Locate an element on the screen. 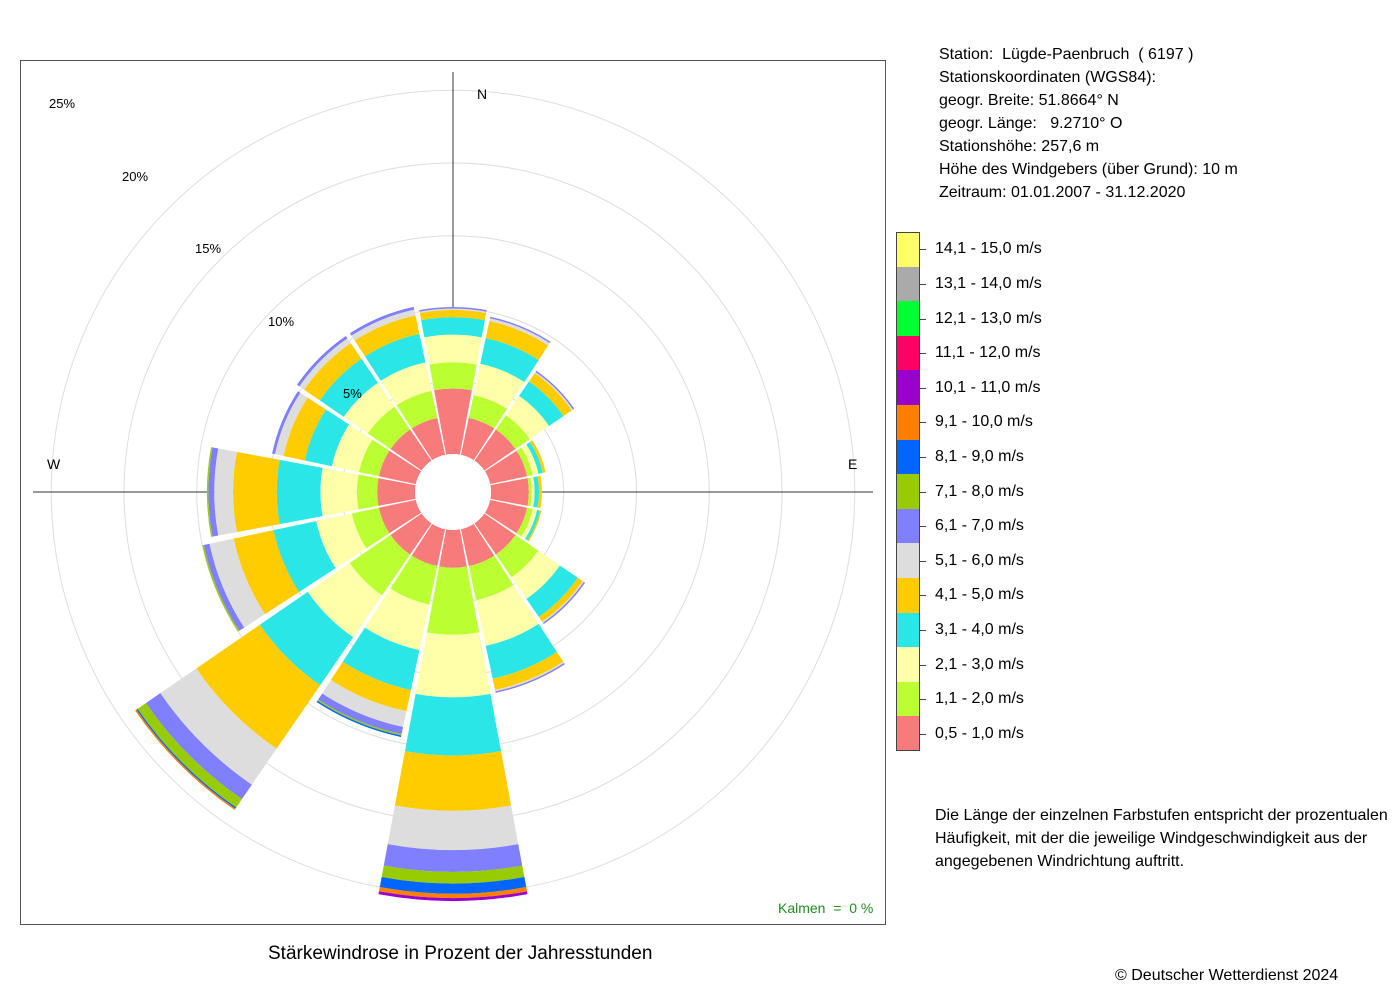 The height and width of the screenshot is (1000, 1400). center-calm-circle is located at coordinates (453, 492).